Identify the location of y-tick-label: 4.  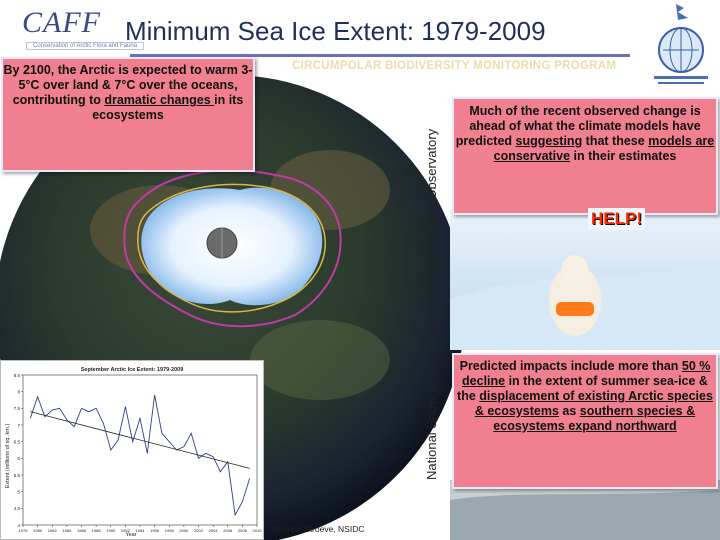
(18, 525).